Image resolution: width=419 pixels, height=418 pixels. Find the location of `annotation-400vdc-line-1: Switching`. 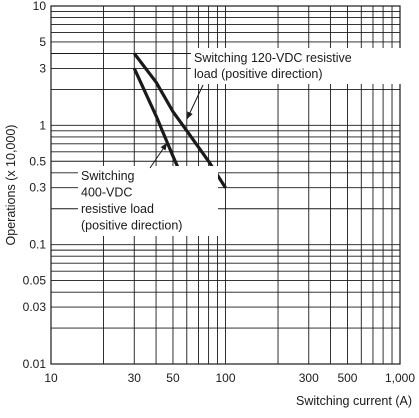

annotation-400vdc-line-1: Switching is located at coordinates (108, 176).